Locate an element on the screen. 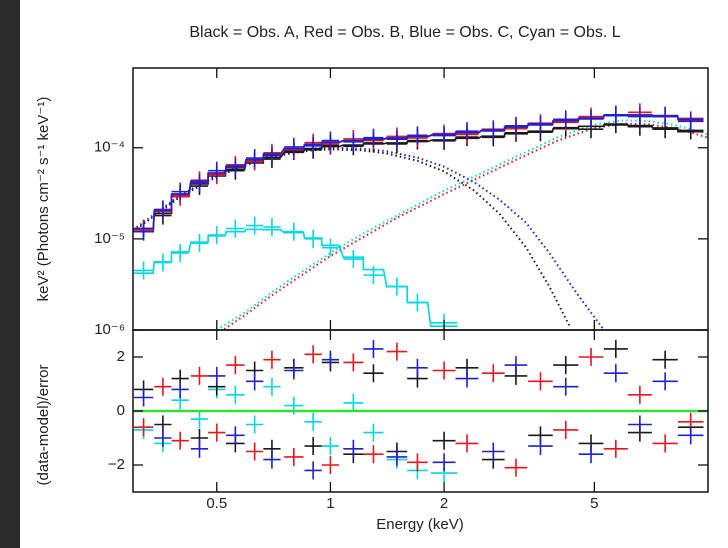 This screenshot has height=548, width=728. y-axis-label: keV² (Photons cm⁻² s⁻¹ keV⁻¹) is located at coordinates (43, 199).